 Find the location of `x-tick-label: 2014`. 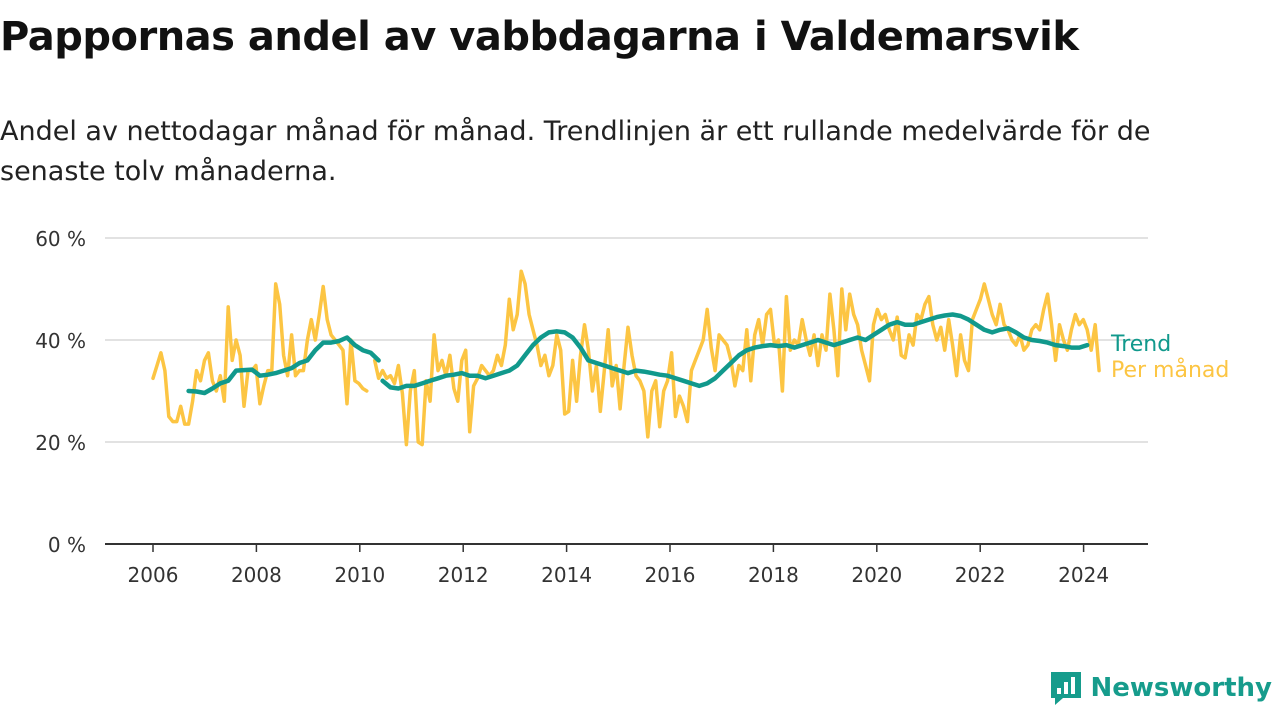

x-tick-label: 2014 is located at coordinates (566, 575).